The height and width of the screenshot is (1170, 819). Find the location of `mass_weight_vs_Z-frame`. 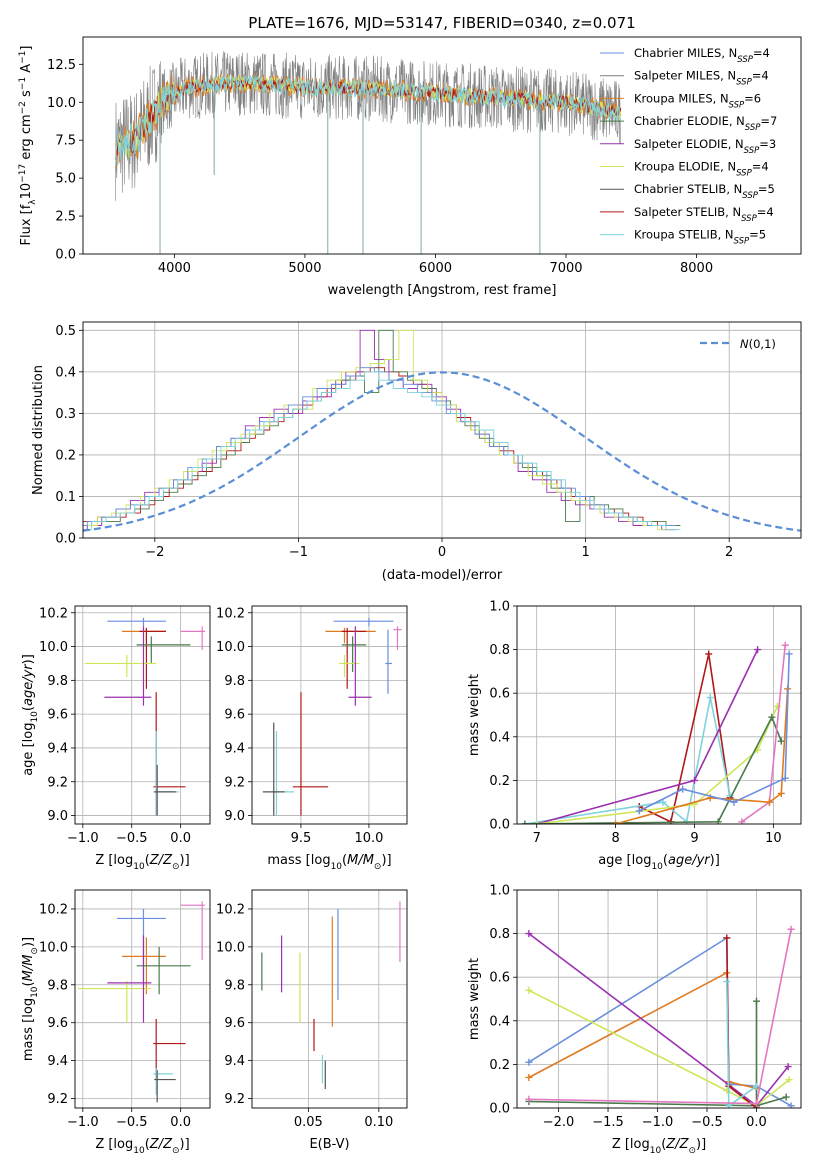

mass_weight_vs_Z-frame is located at coordinates (659, 999).